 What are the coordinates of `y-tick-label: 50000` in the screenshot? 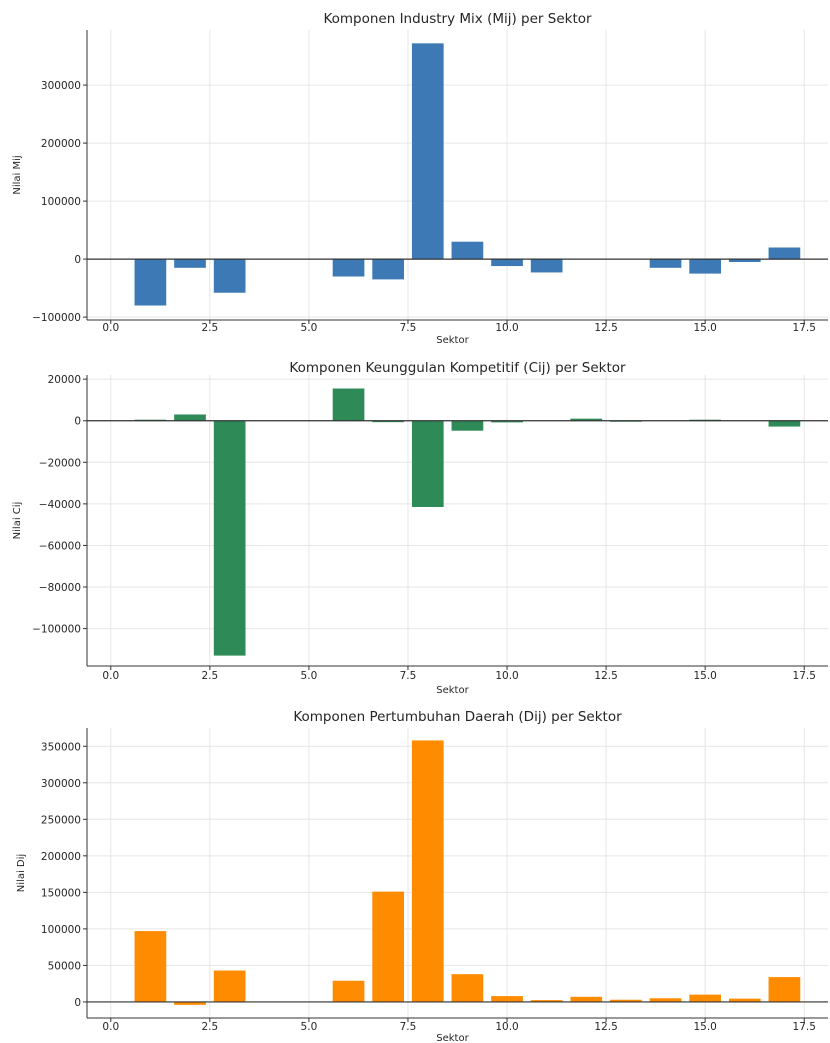 It's located at (64, 966).